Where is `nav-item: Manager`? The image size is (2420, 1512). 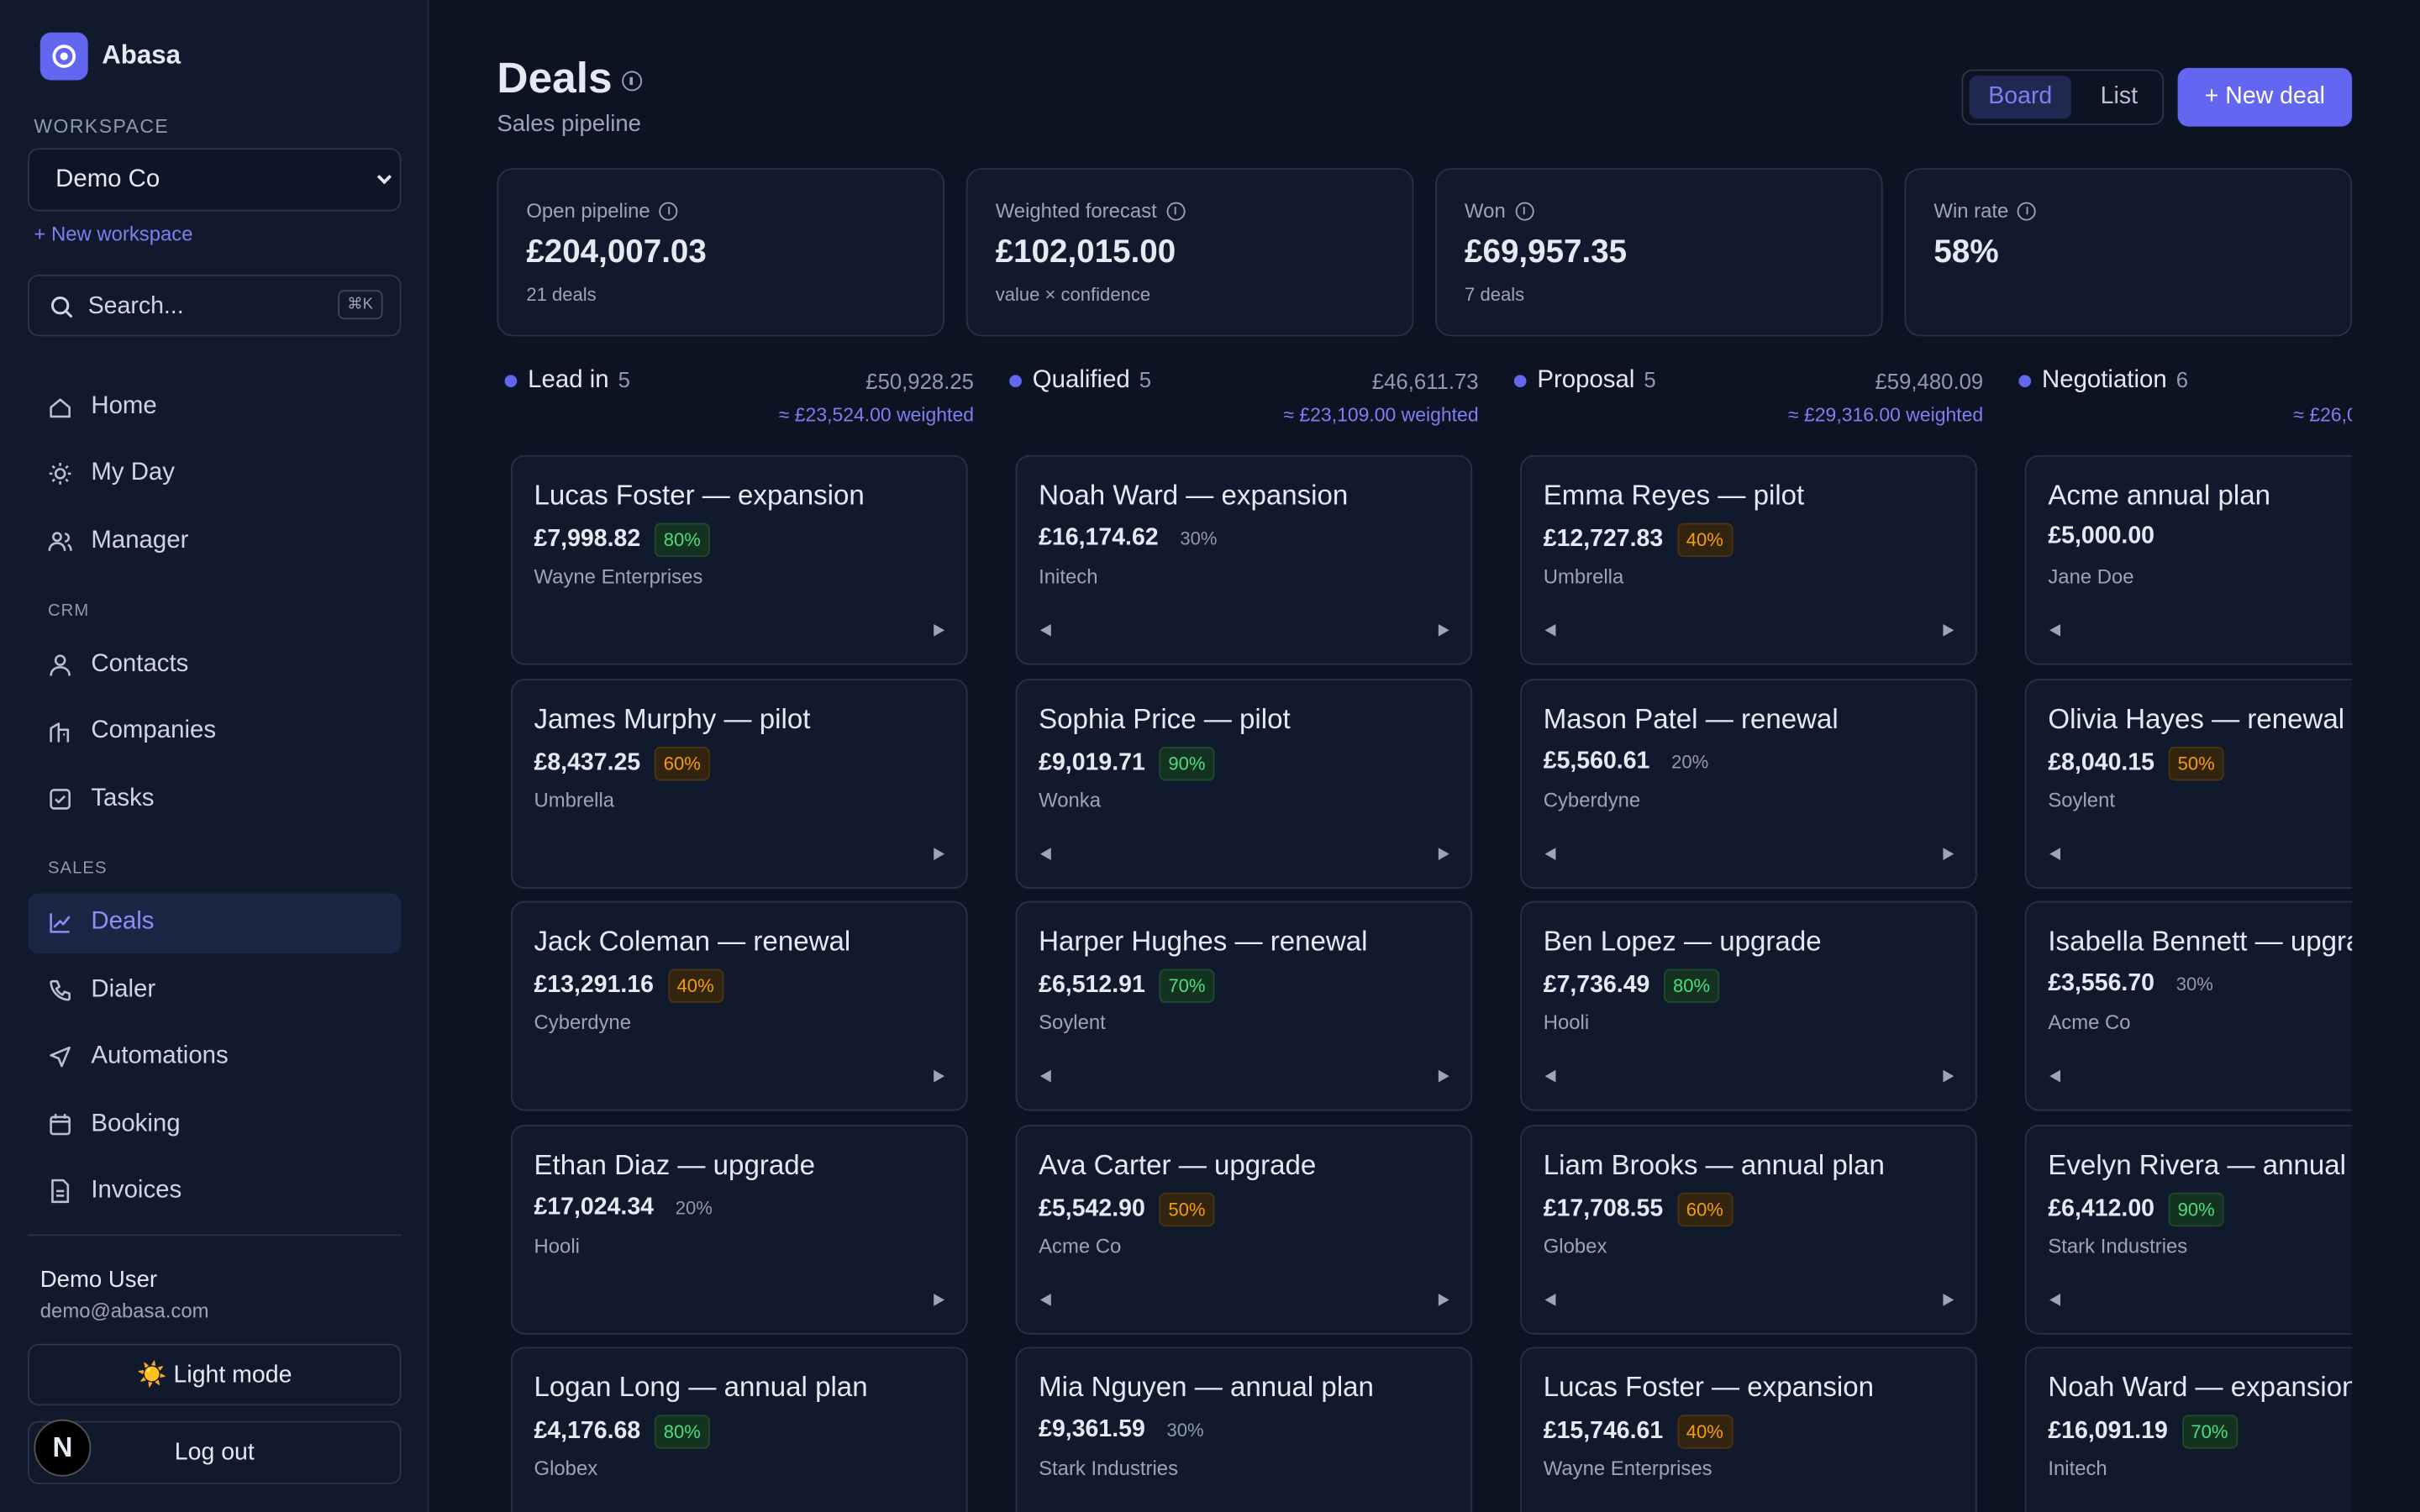
nav-item: Manager is located at coordinates (214, 542).